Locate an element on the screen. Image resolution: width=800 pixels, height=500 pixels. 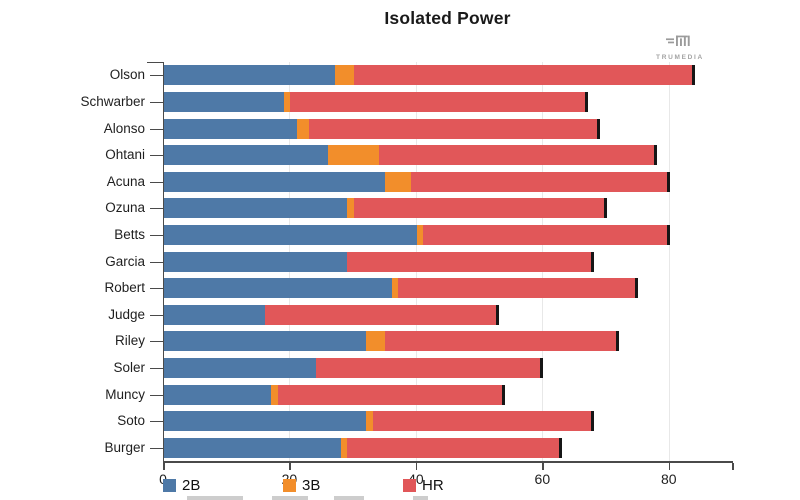
legend-item-3b: 3B is located at coordinates (301, 485).